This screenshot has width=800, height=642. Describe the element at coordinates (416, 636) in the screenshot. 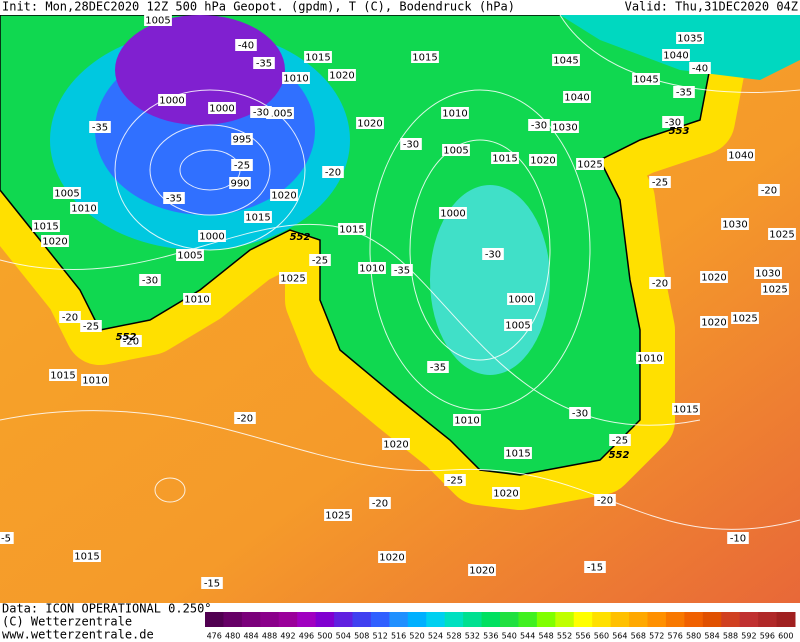

I see `colorbar-tick-label: 520` at that location.